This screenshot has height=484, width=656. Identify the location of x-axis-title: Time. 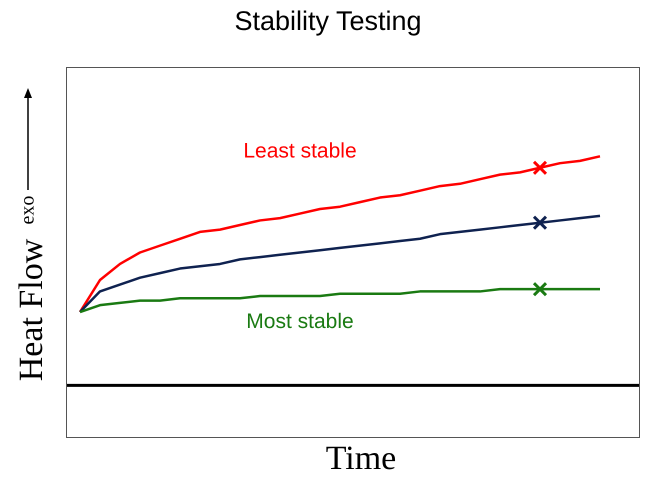
(361, 459).